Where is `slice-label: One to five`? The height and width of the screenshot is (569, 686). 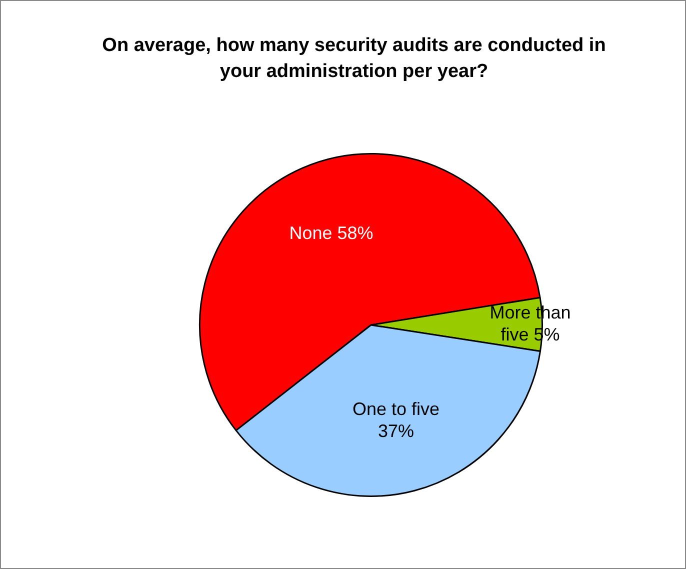 slice-label: One to five is located at coordinates (396, 409).